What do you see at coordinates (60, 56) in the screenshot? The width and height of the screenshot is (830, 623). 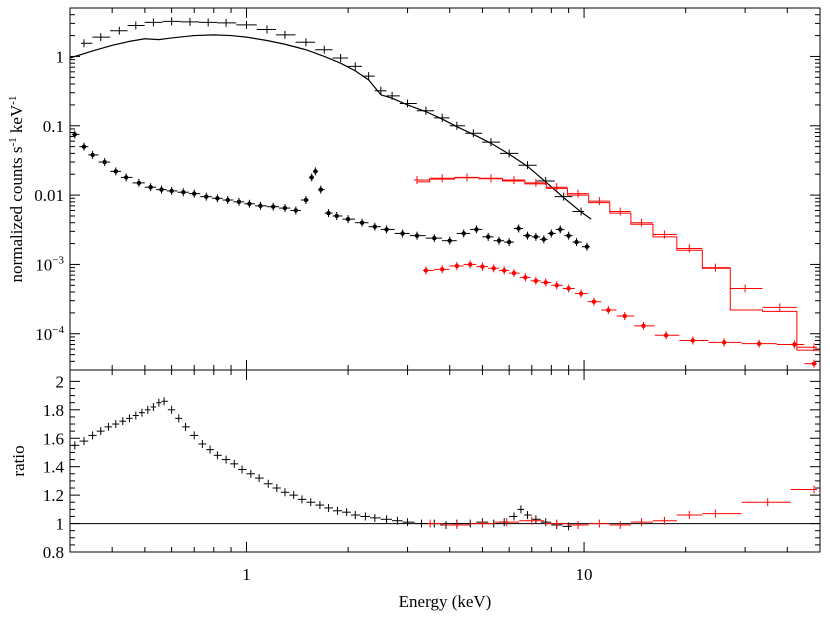 I see `y-tick-label: 1` at bounding box center [60, 56].